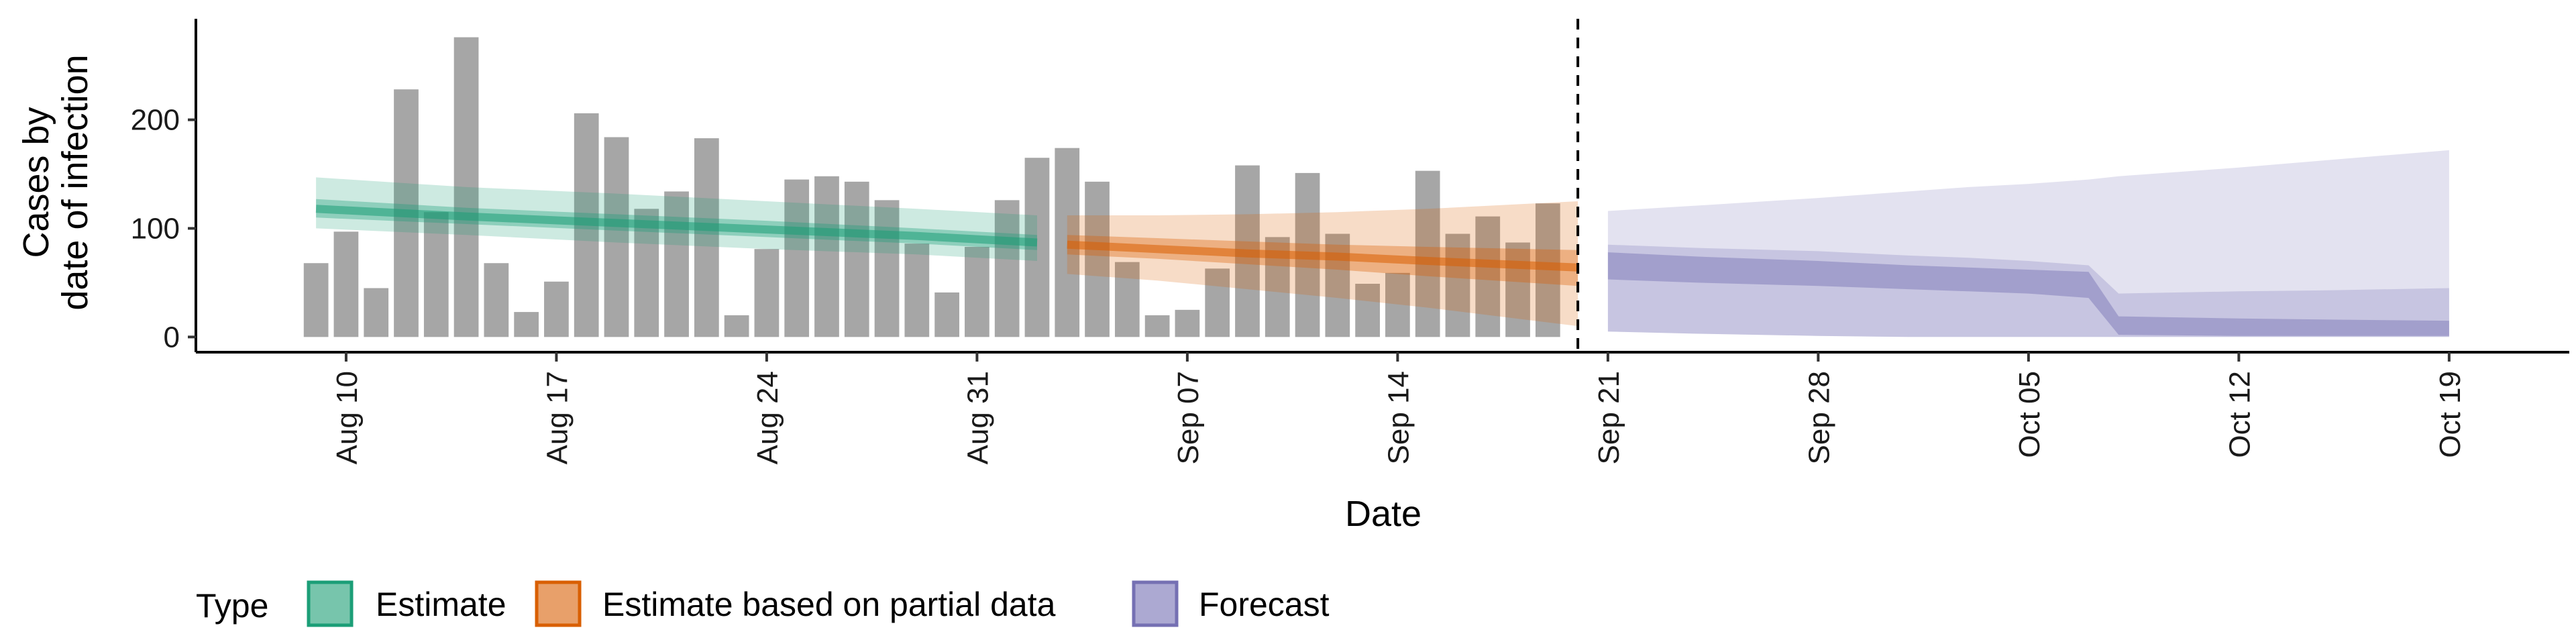  Describe the element at coordinates (155, 228) in the screenshot. I see `y-tick-label: 100` at that location.